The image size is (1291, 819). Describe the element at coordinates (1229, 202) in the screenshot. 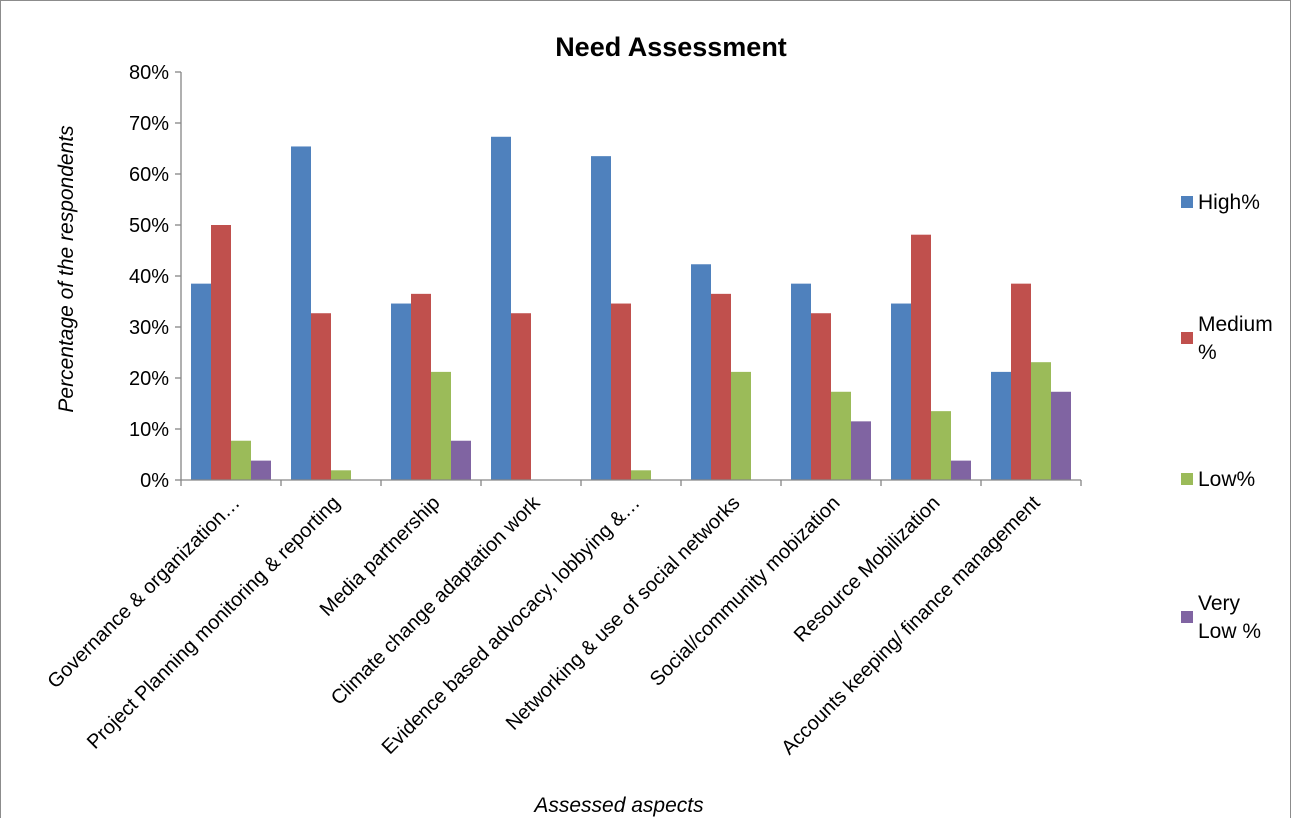

I see `legend-label: High%` at that location.